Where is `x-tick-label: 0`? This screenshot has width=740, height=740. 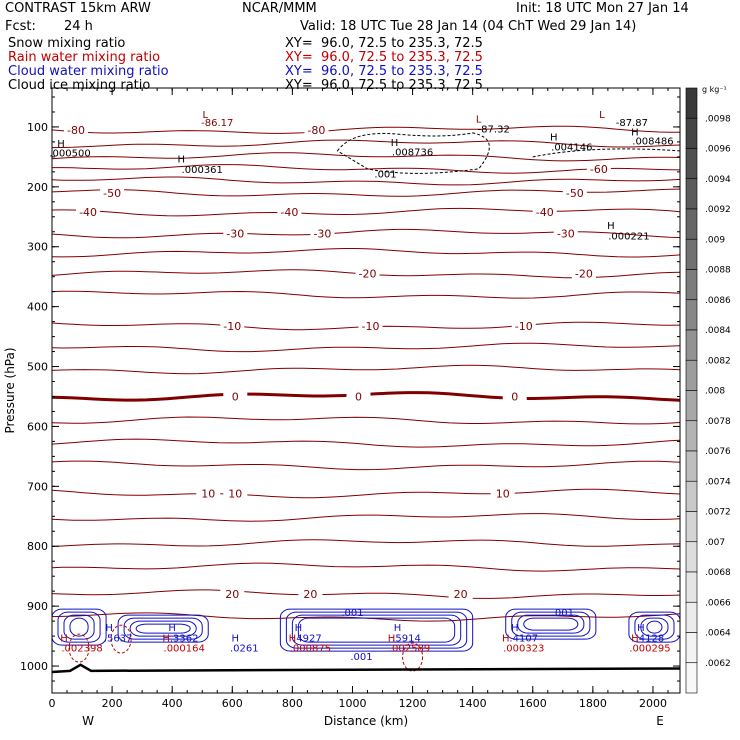 x-tick-label: 0 is located at coordinates (52, 703).